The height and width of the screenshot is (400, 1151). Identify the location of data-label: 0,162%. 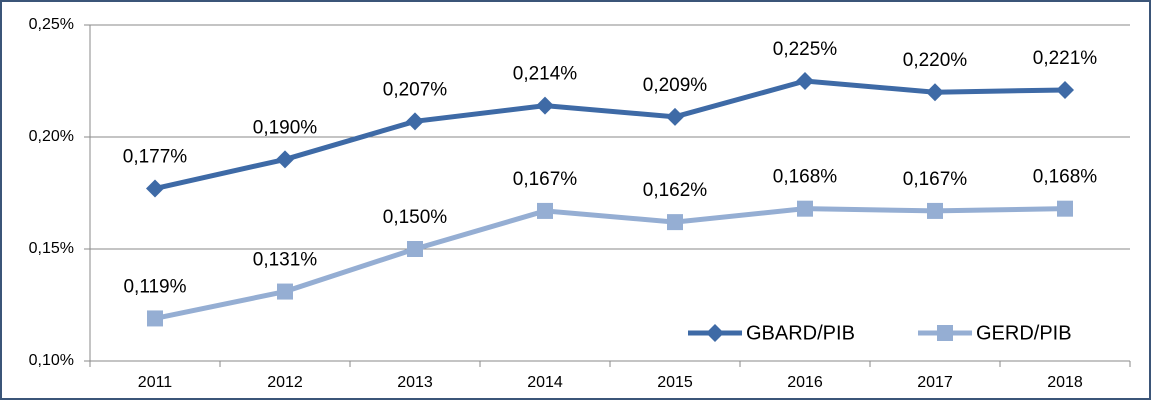
(675, 190).